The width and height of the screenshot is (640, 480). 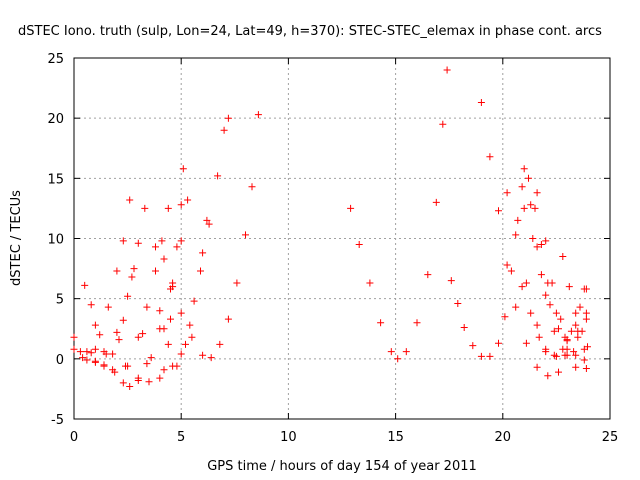 I want to click on y-axis-label: dSTEC / TECUs, so click(x=16, y=238).